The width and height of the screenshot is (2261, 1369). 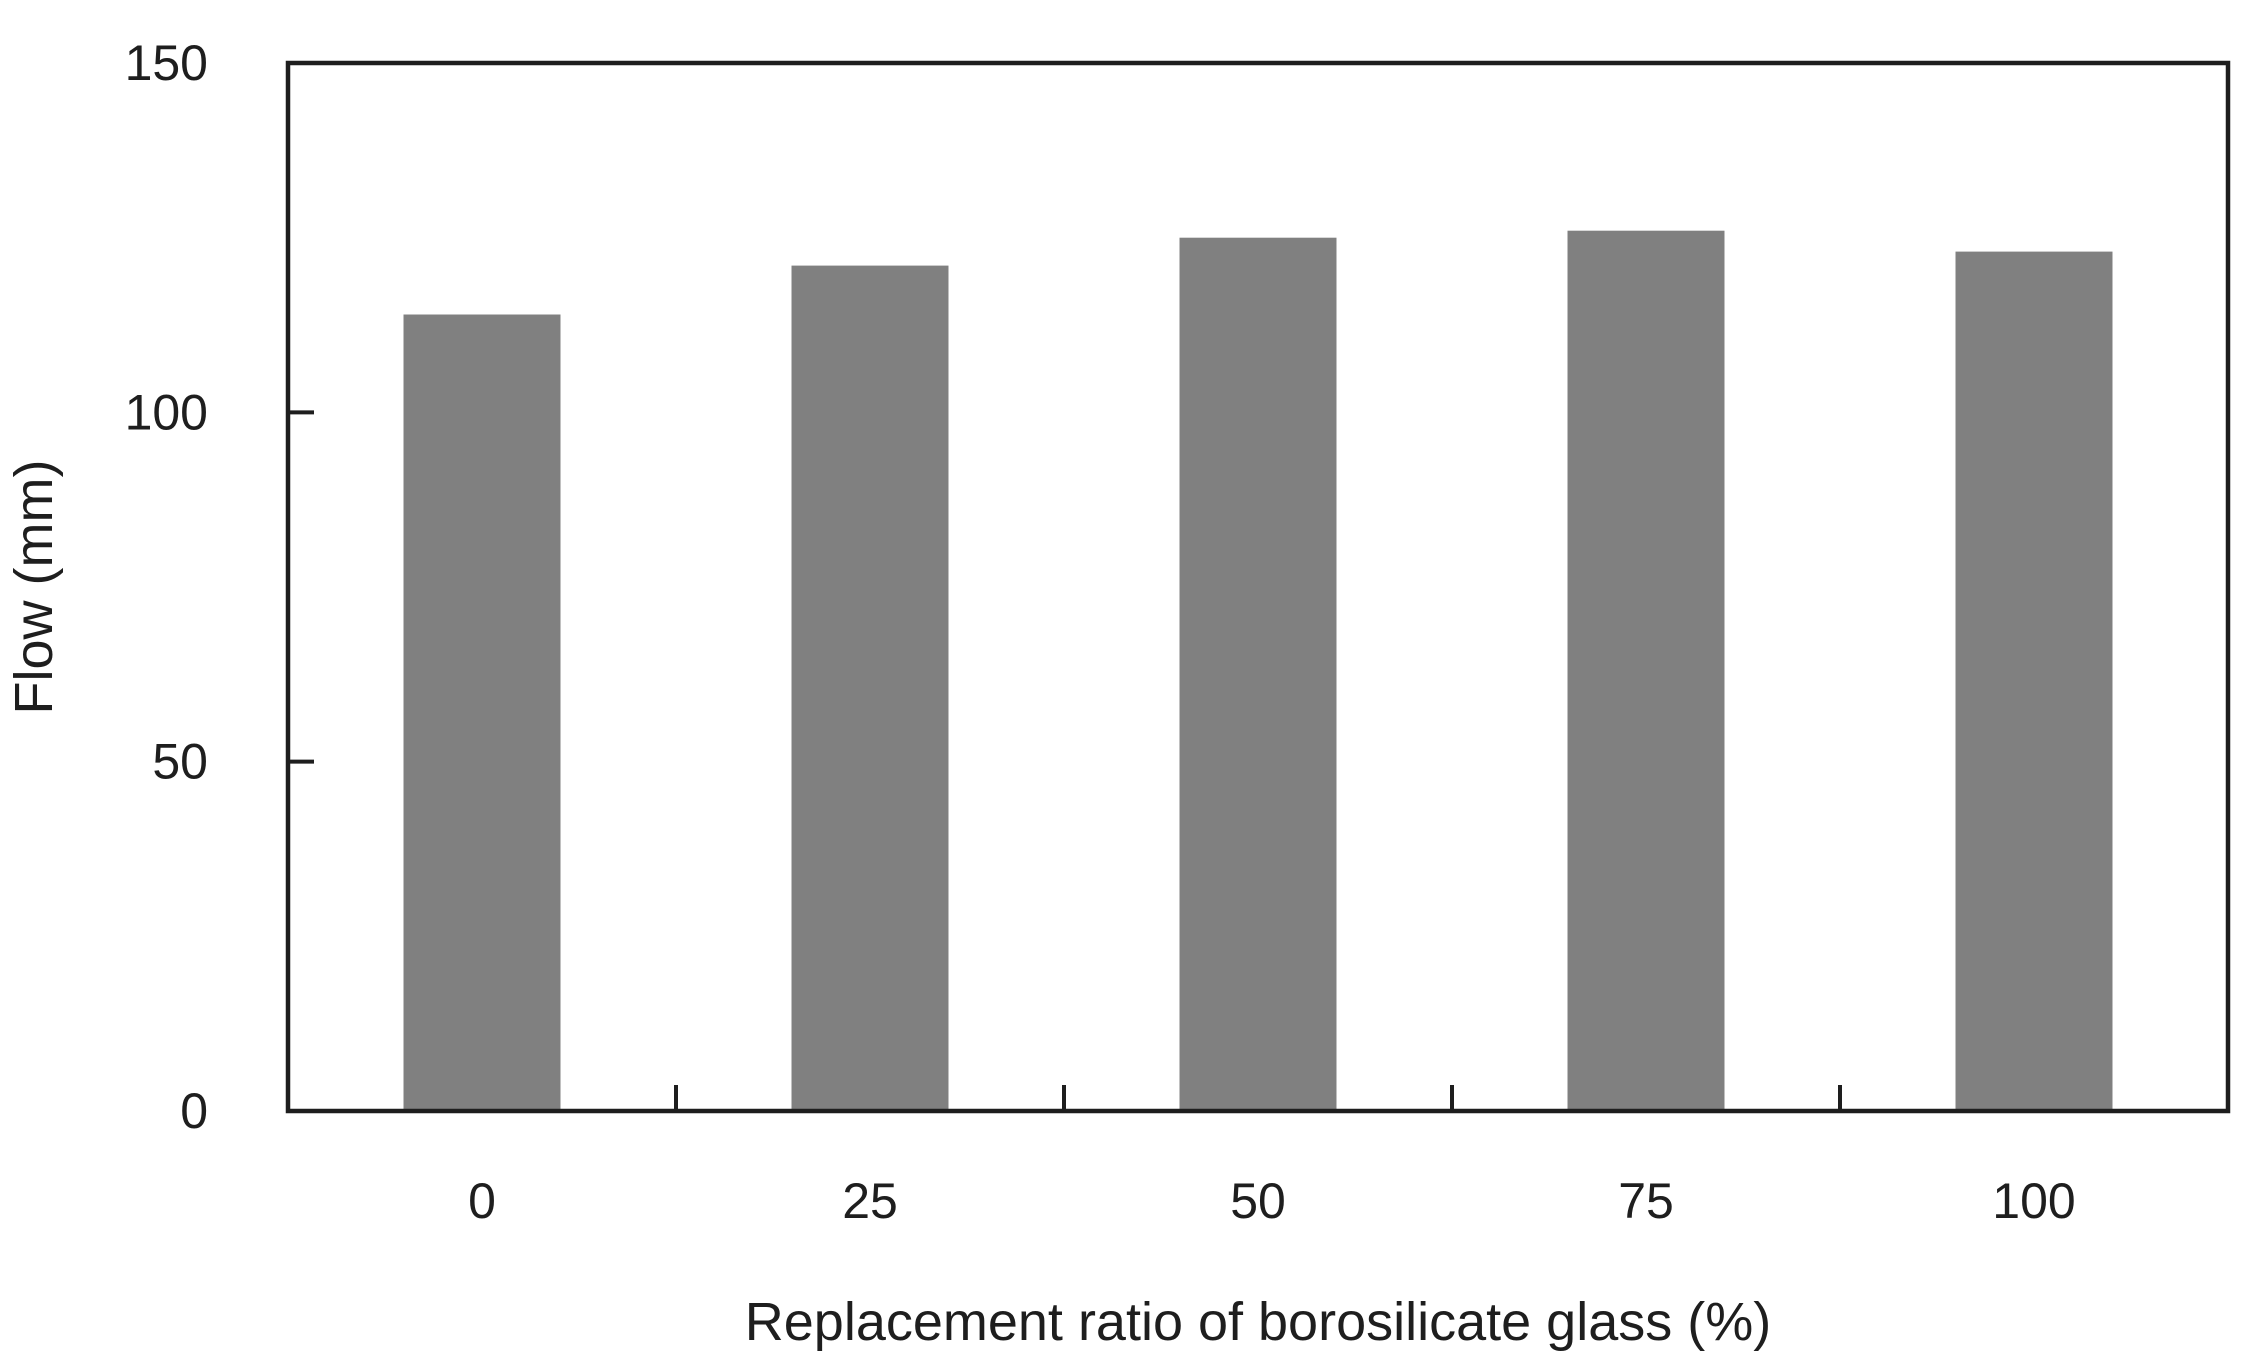 I want to click on y-tick-label-50: 50, so click(x=180, y=762).